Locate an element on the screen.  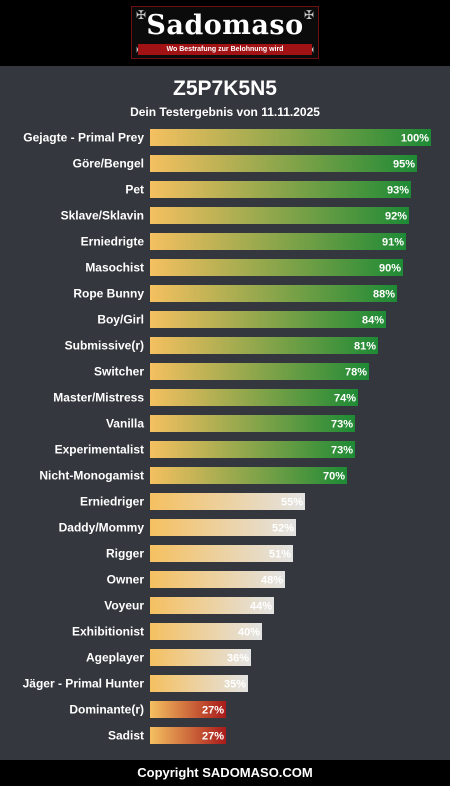
value-label: 88% is located at coordinates (384, 295).